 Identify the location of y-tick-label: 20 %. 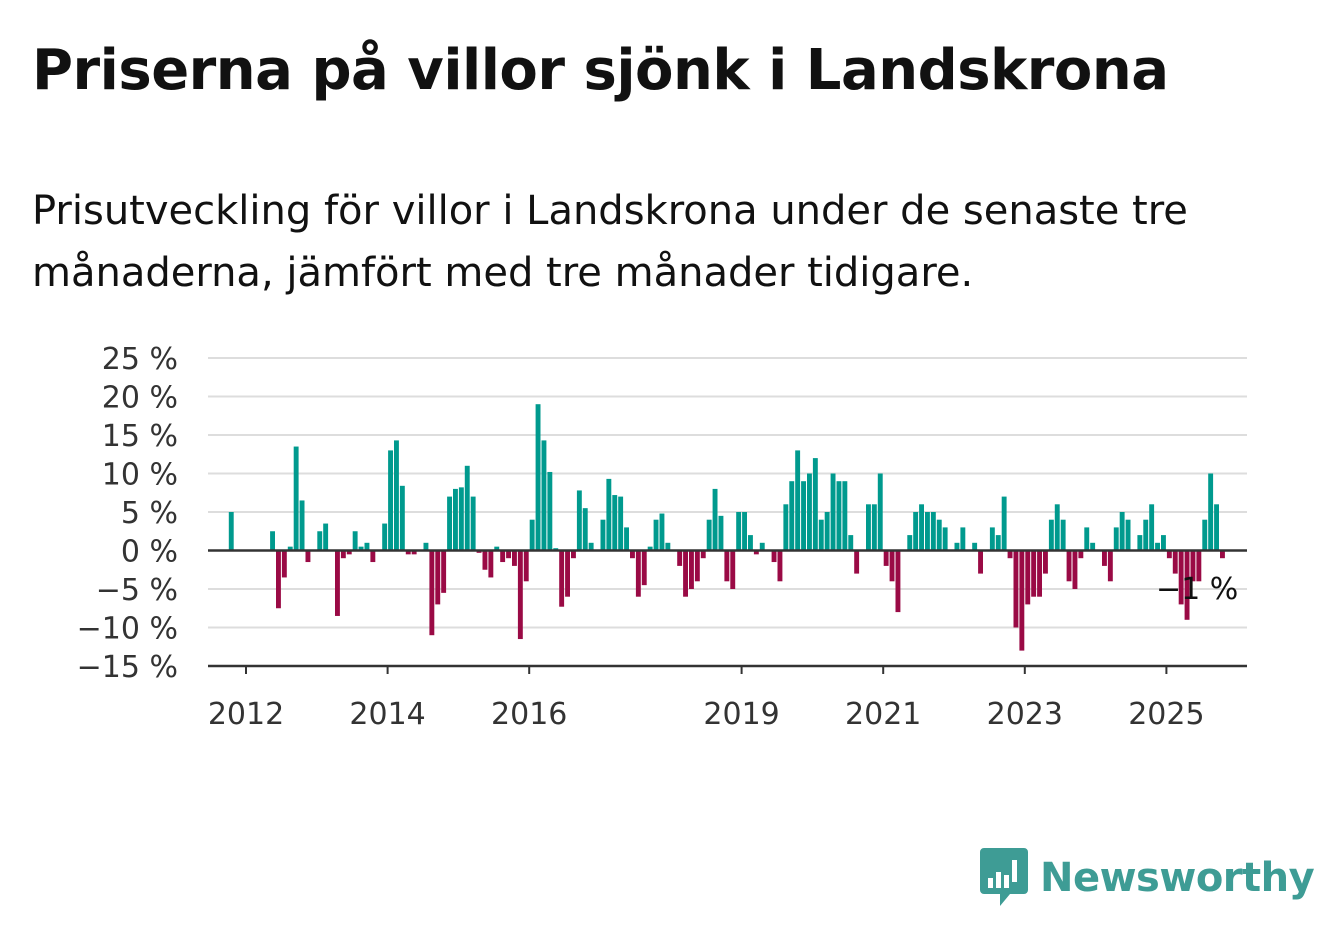
(140, 398).